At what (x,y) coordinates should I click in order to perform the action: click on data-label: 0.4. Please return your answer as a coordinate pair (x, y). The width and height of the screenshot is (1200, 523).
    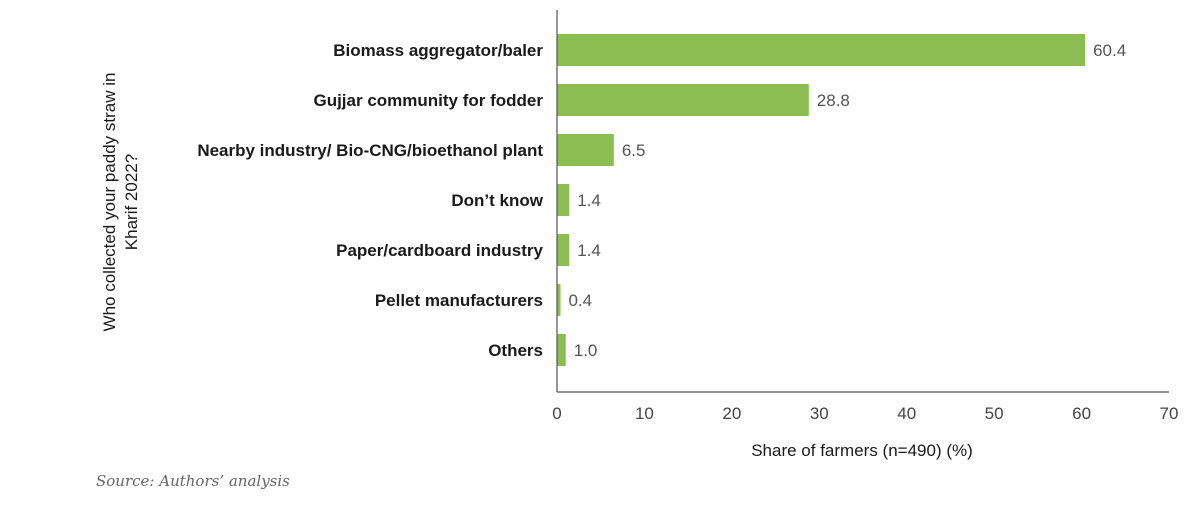
    Looking at the image, I should click on (580, 300).